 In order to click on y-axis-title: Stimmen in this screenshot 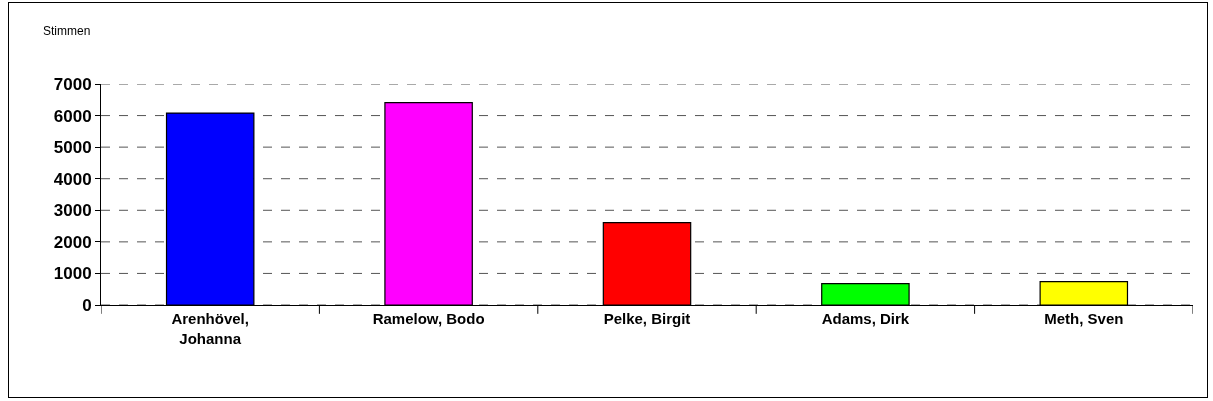, I will do `click(67, 31)`.